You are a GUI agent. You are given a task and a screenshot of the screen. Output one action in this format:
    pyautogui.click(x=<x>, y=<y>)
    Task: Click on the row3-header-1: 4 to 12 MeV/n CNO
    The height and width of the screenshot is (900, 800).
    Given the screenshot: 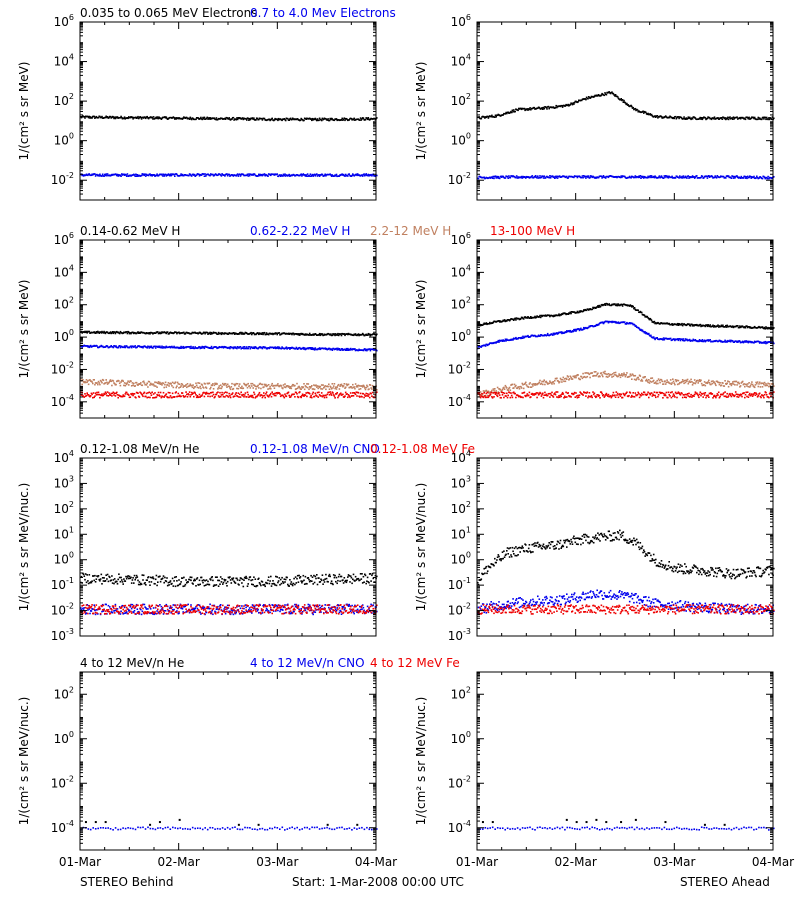 What is the action you would take?
    pyautogui.click(x=307, y=663)
    